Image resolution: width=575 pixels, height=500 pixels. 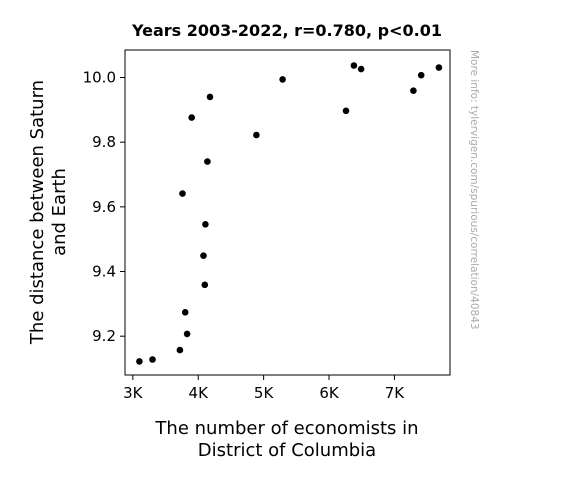 I want to click on y-axis-ticks: 9.2 9.4 9.6 9.8 10.0, so click(x=104, y=206).